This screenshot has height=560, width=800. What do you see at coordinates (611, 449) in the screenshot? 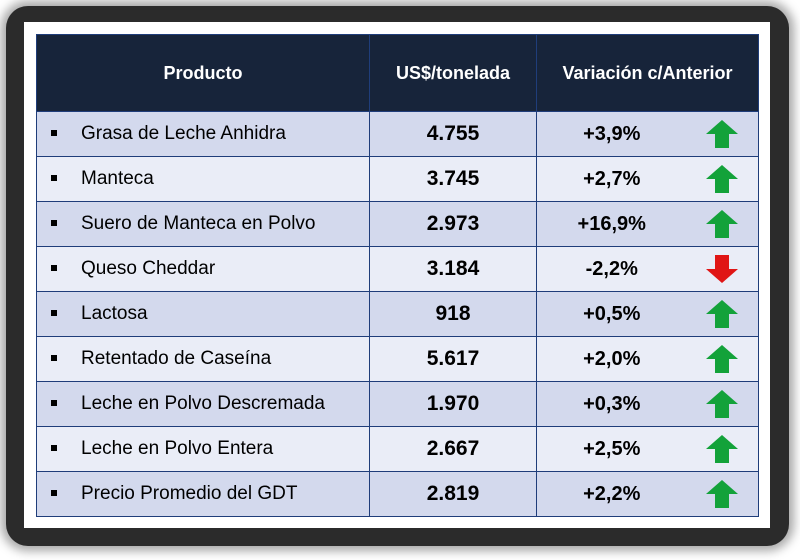
I see `change-cell: +2,5%` at bounding box center [611, 449].